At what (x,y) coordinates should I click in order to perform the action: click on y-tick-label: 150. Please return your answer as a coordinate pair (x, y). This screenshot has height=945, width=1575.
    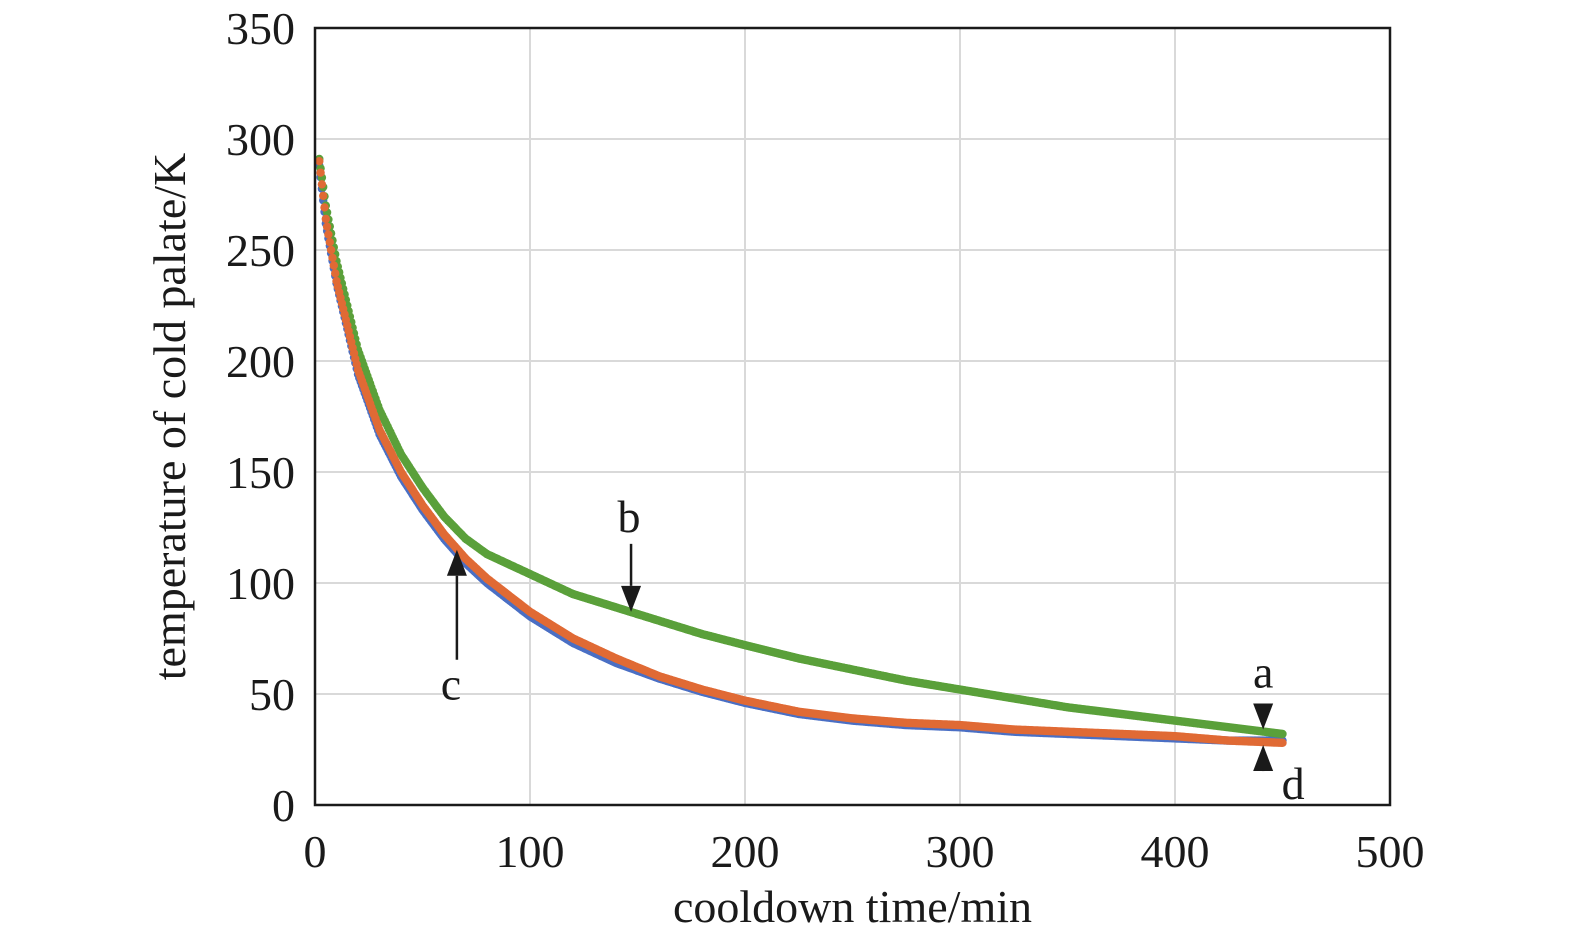
    Looking at the image, I should click on (260, 472).